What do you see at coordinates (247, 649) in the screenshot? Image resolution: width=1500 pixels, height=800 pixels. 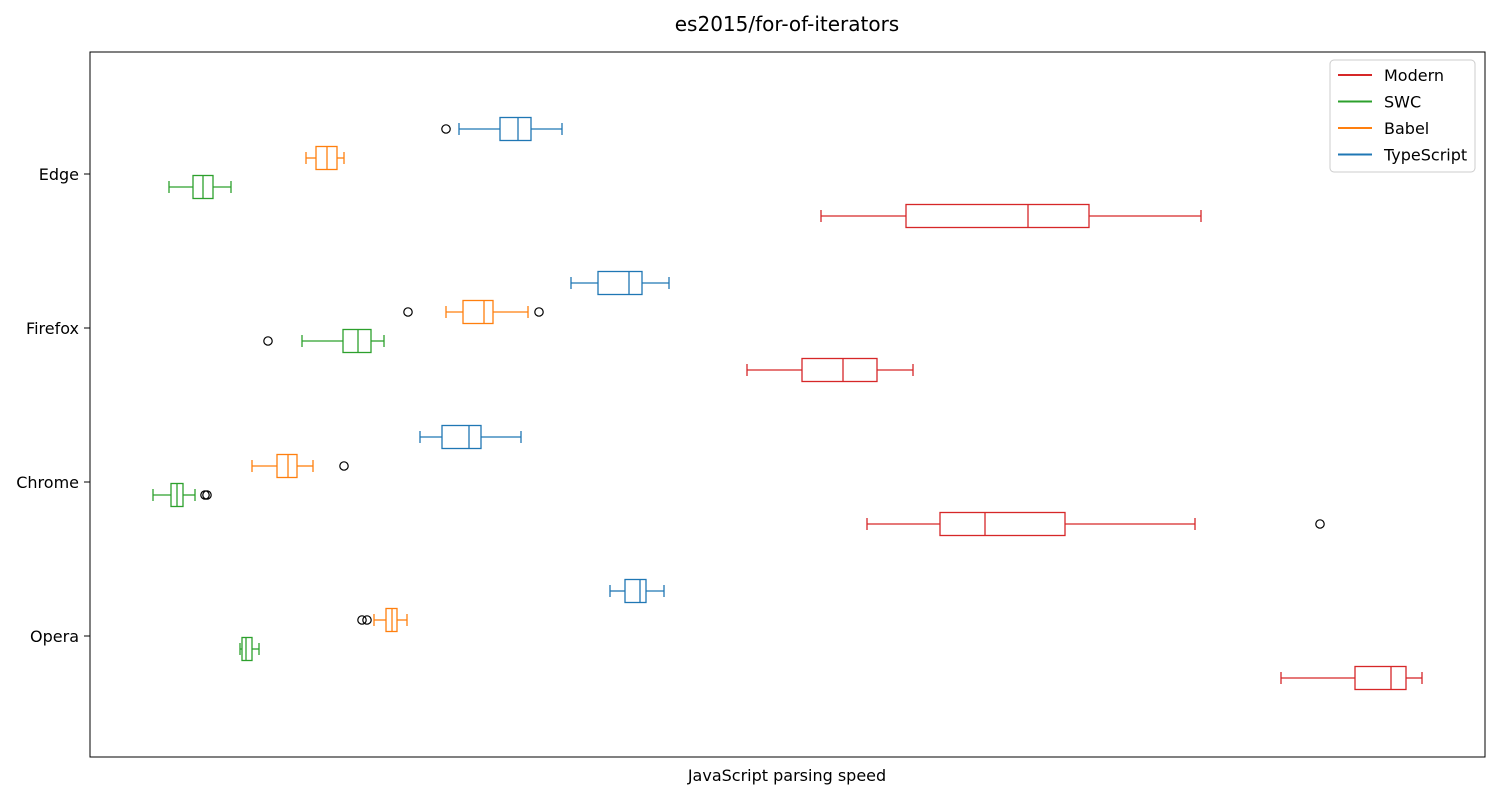 I see `box-swc-opera` at bounding box center [247, 649].